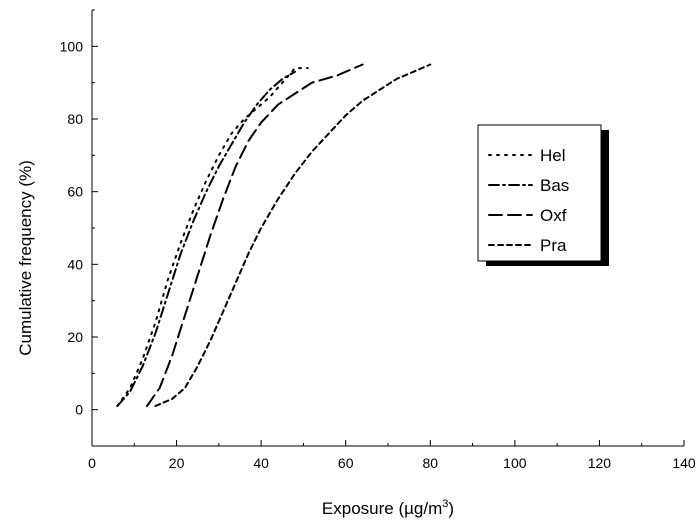 The height and width of the screenshot is (524, 699). Describe the element at coordinates (553, 245) in the screenshot. I see `legend-label-pra: Pra` at that location.